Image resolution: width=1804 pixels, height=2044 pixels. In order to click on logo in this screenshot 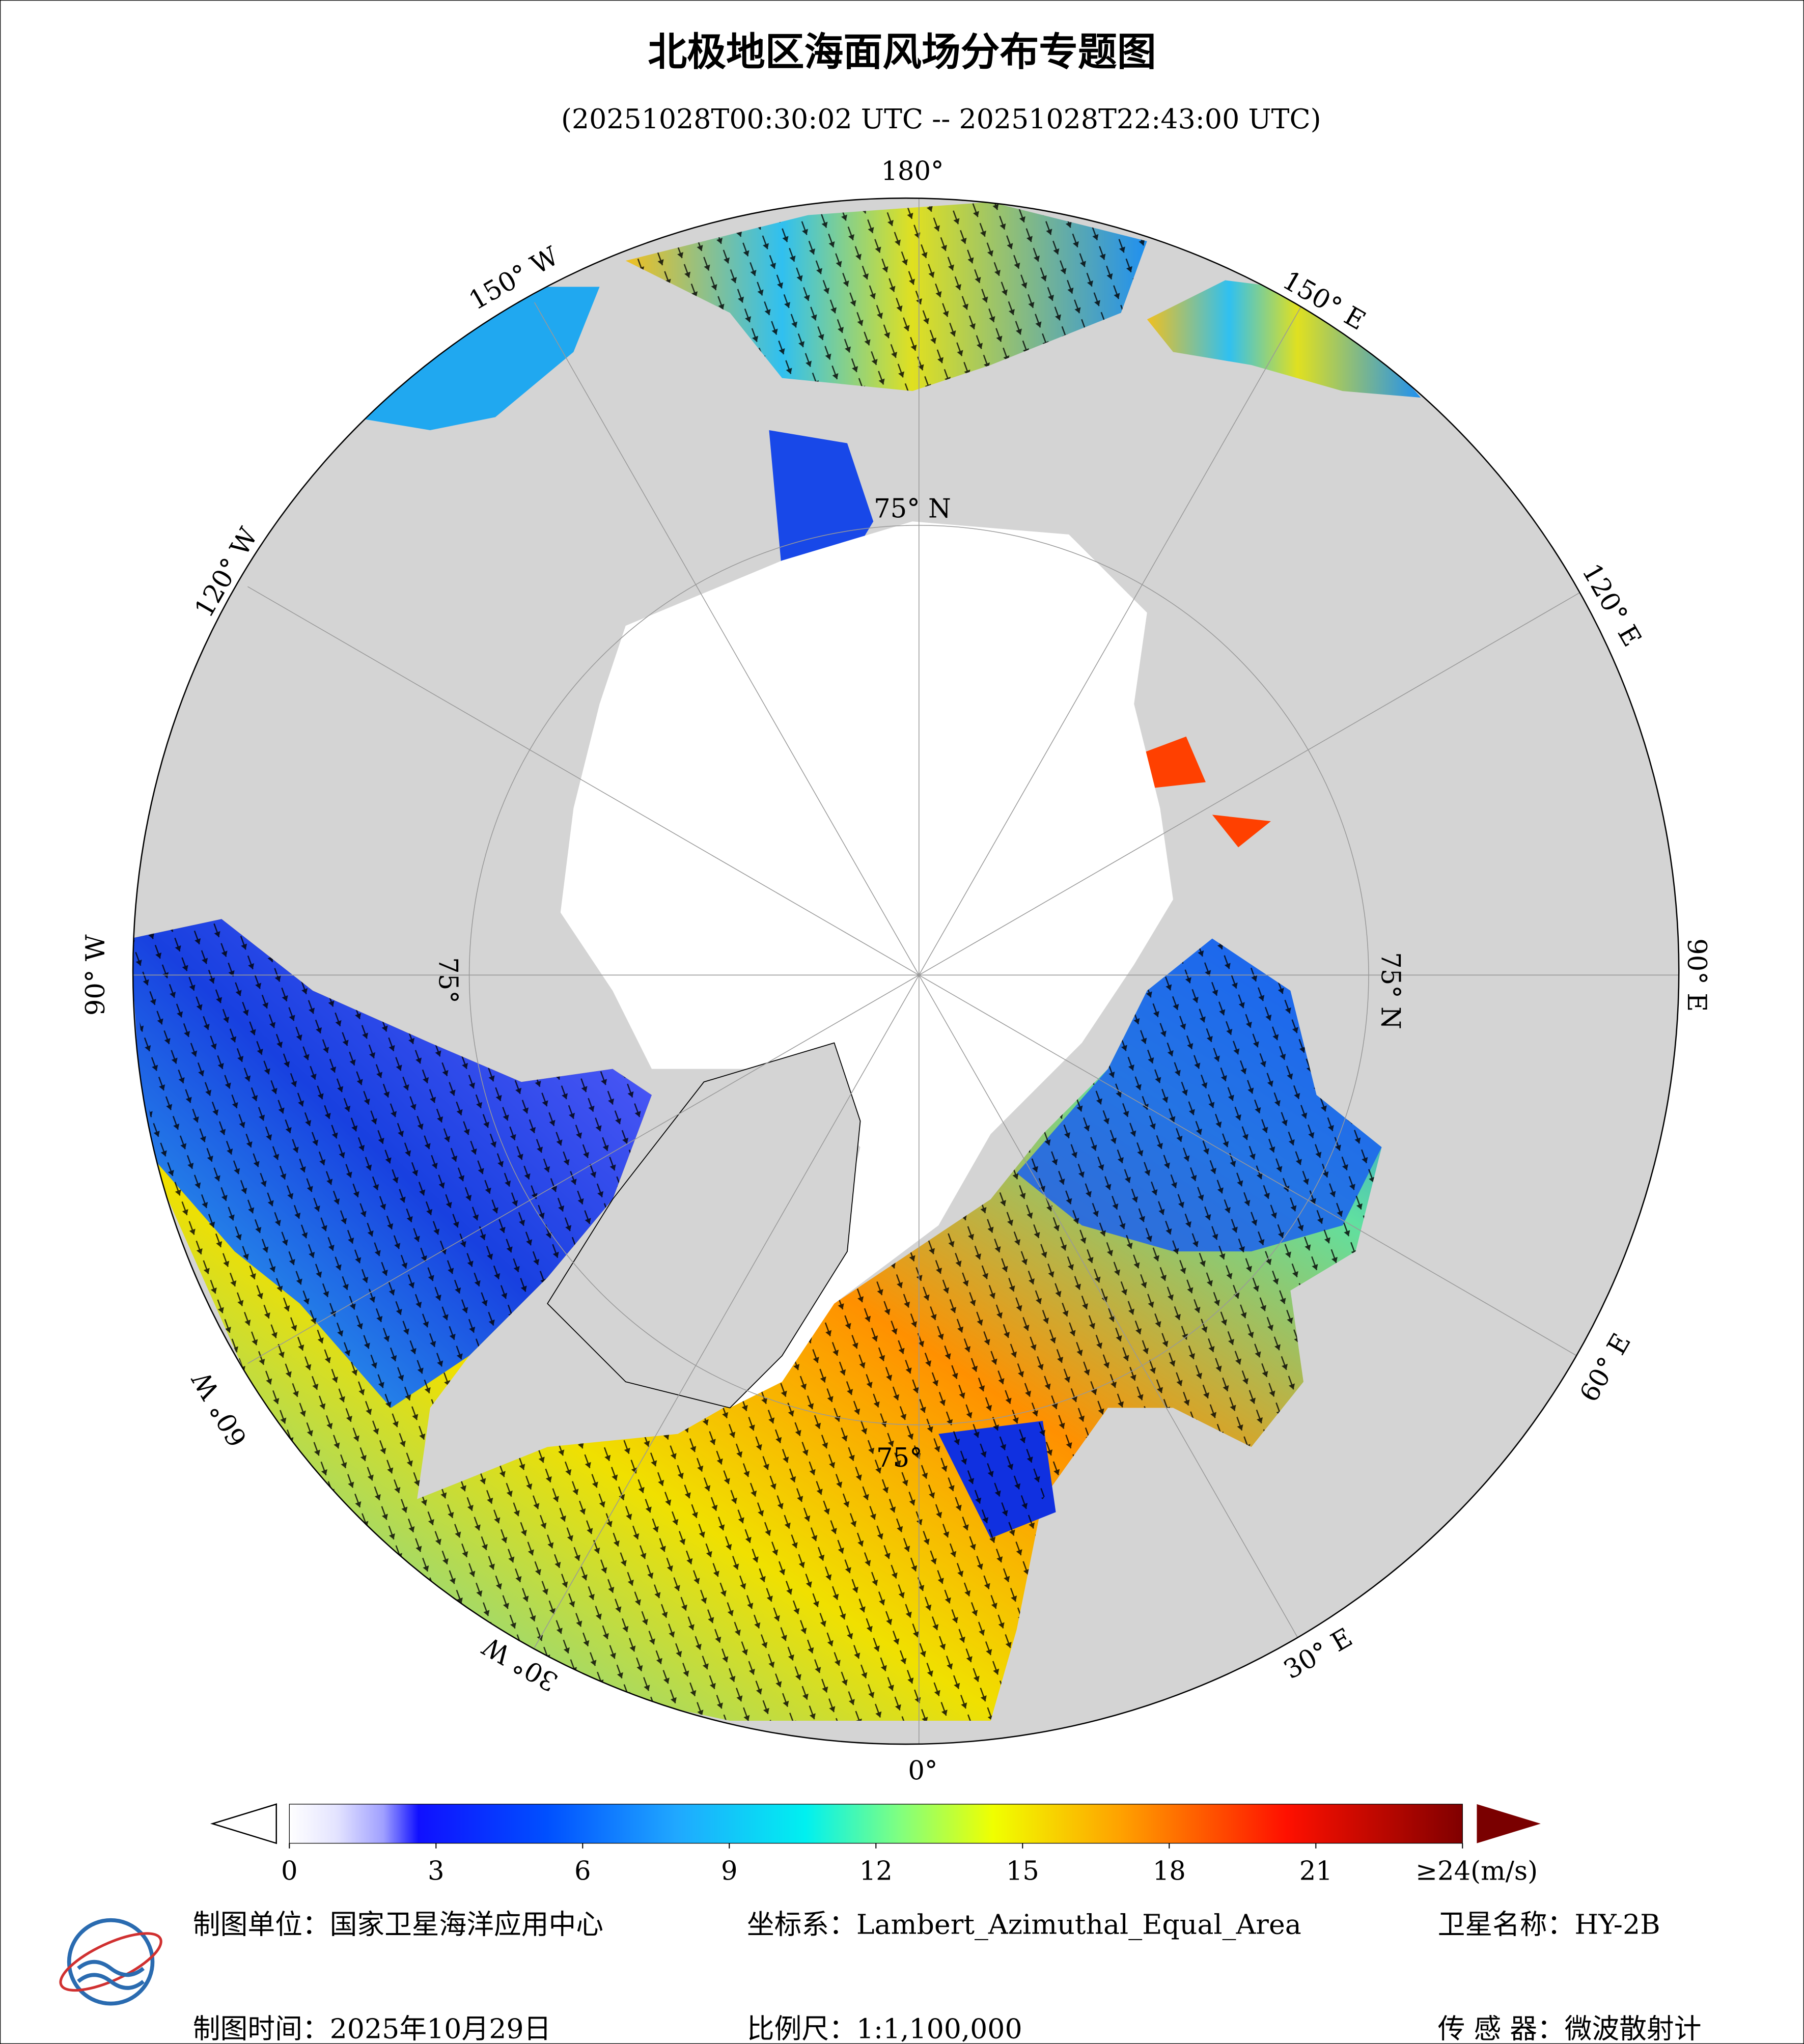, I will do `click(110, 1962)`.